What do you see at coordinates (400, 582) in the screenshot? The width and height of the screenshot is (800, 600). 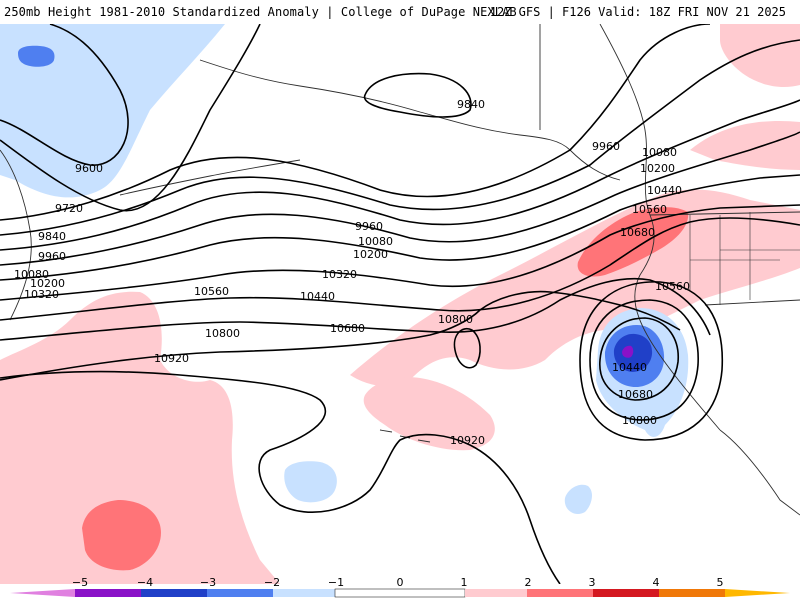 I see `colorbar-tick: 0` at bounding box center [400, 582].